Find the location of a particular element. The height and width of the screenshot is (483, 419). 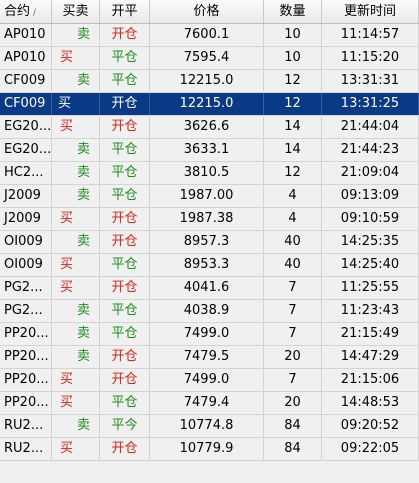

table-row: RU2... 买开仓 10779.9 84 09:22:05 is located at coordinates (209, 449).